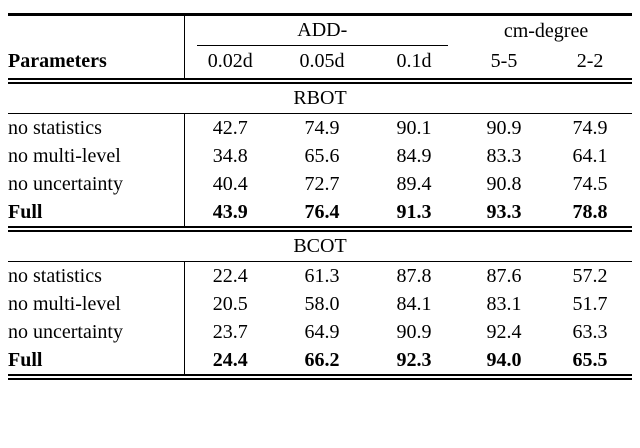 This screenshot has width=640, height=448. I want to click on column-header: 5-5, so click(504, 65).